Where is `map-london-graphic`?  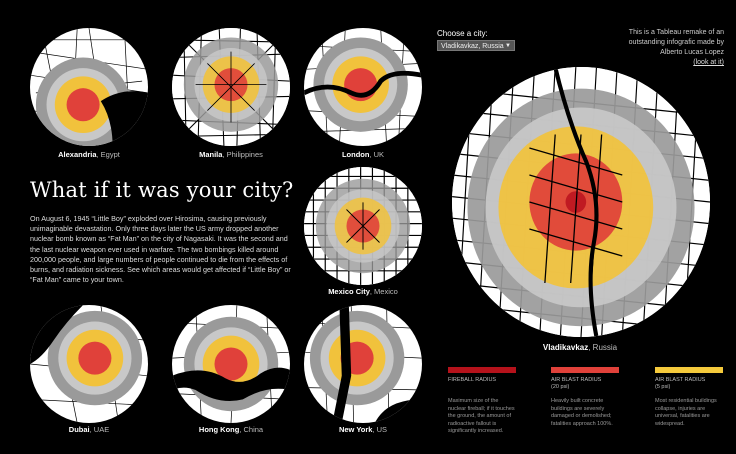
map-london-graphic is located at coordinates (363, 87).